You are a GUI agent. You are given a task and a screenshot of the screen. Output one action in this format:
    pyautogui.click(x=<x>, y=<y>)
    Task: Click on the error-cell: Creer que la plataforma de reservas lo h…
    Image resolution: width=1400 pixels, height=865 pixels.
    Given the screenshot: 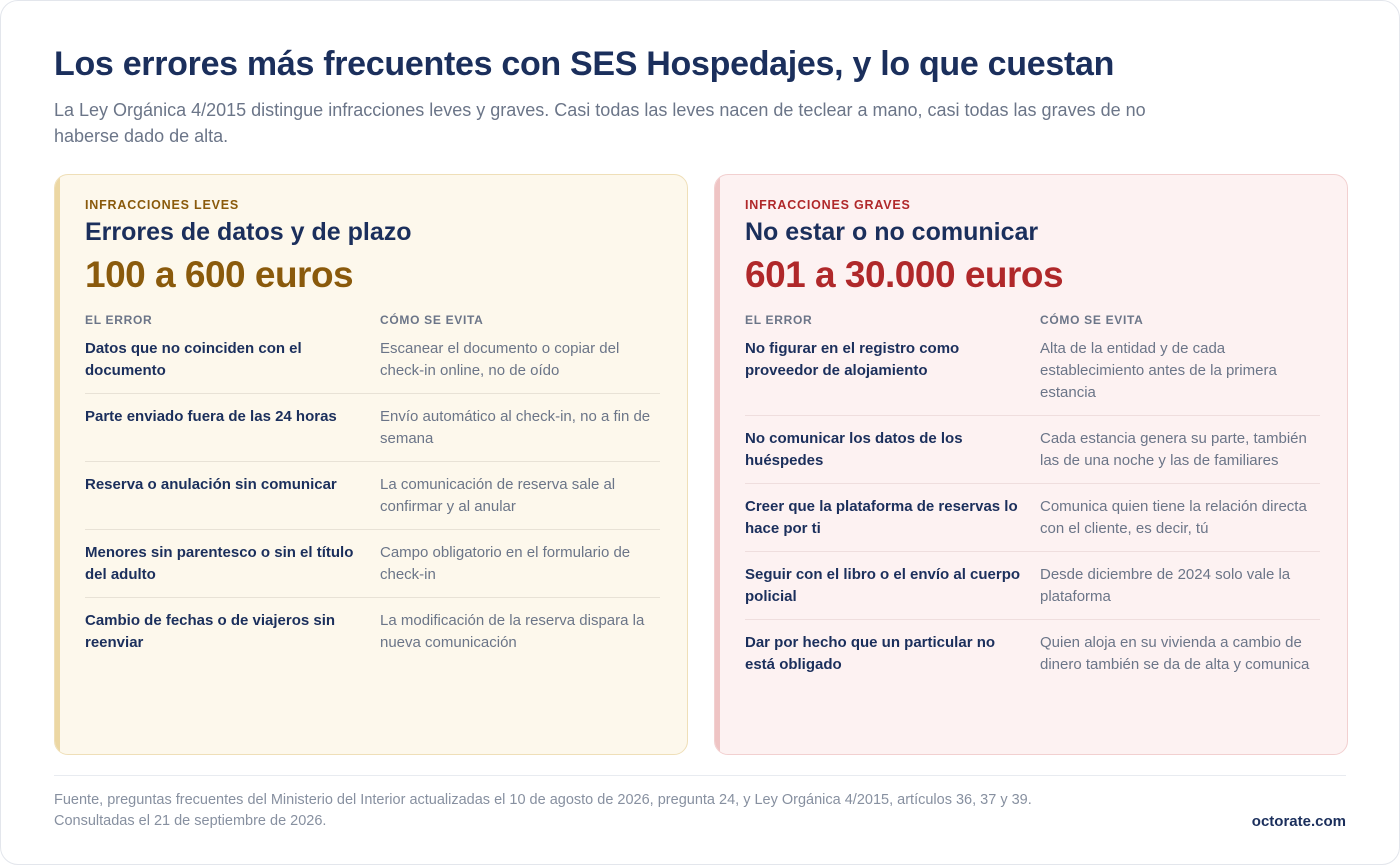 What is the action you would take?
    pyautogui.click(x=881, y=517)
    